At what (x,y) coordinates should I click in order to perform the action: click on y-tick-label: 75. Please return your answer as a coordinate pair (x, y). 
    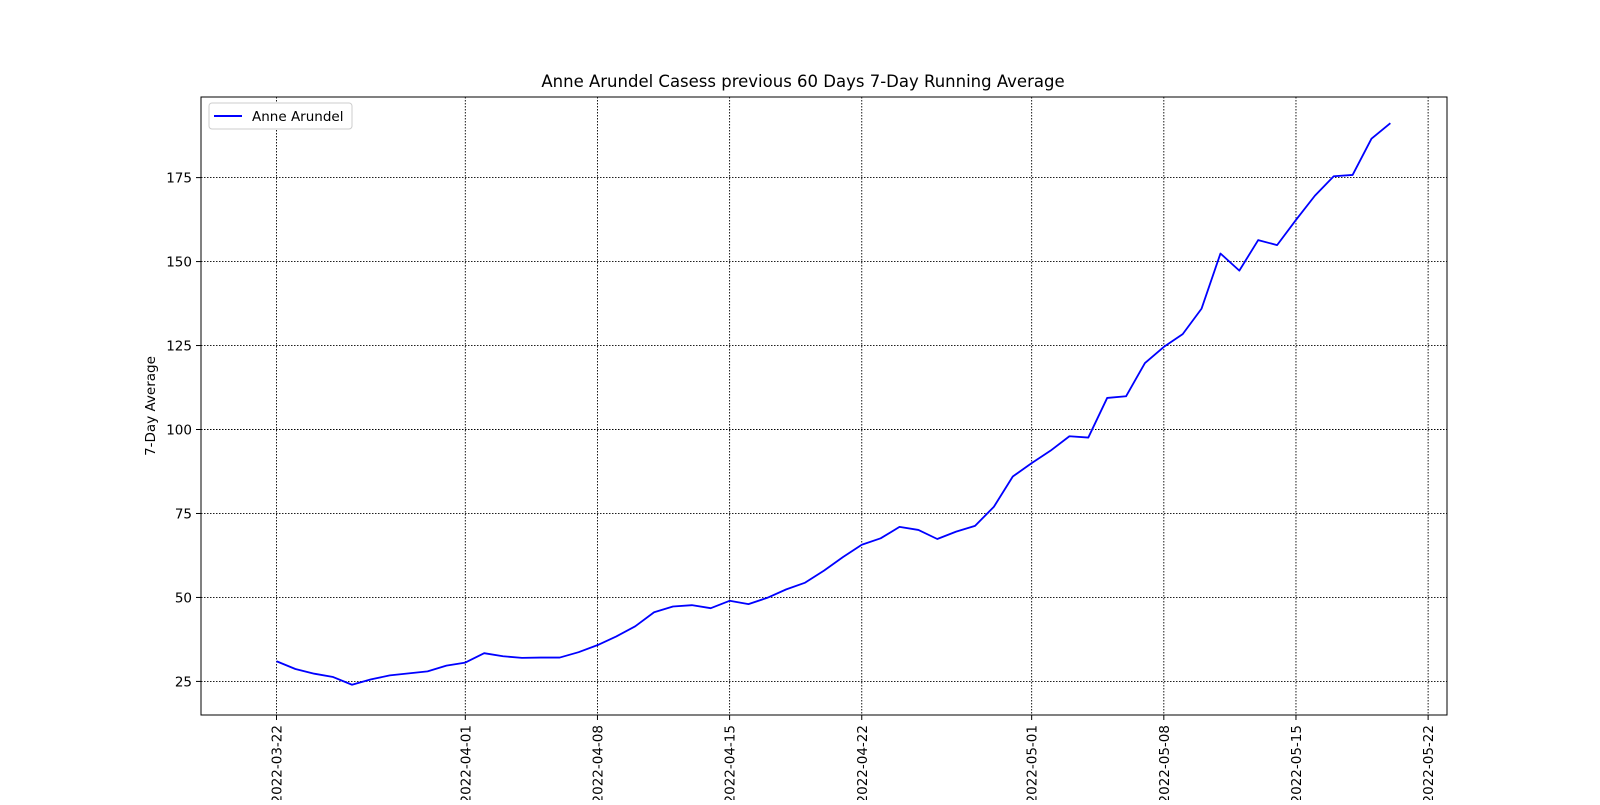
    Looking at the image, I should click on (183, 514).